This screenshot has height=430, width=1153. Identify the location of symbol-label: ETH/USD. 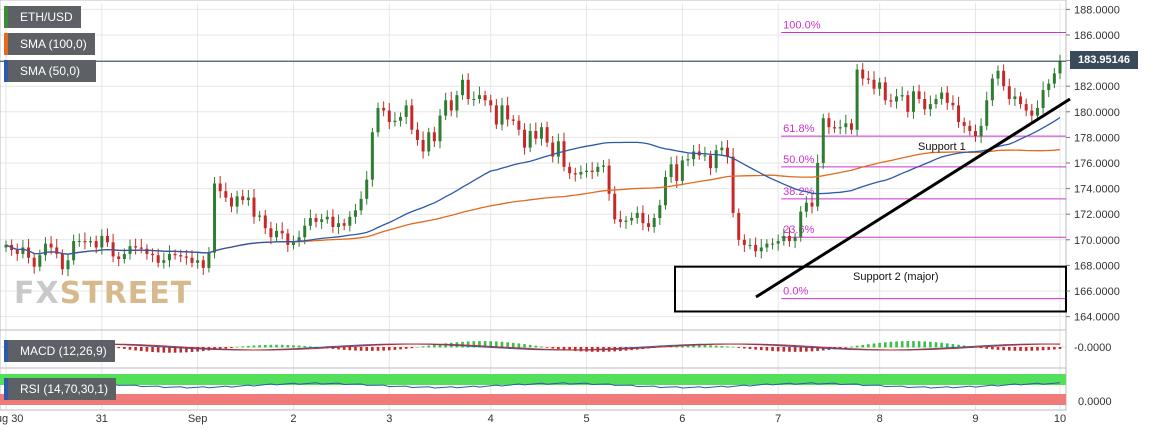
(42, 17).